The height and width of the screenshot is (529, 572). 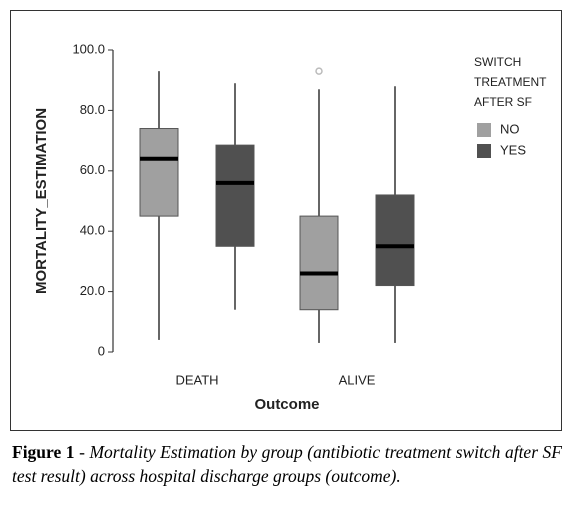 I want to click on y-tick-label: 60.0, so click(x=92, y=169).